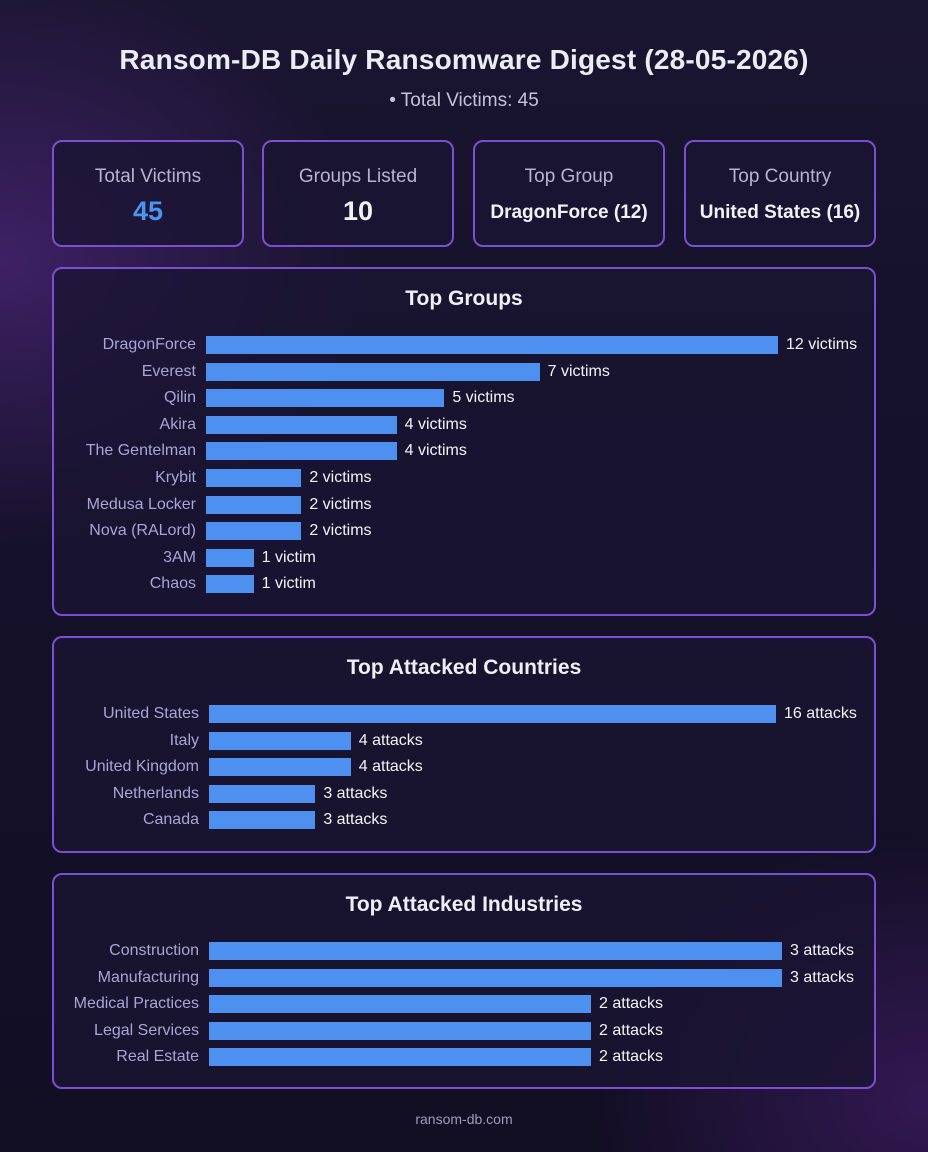 Image resolution: width=928 pixels, height=1152 pixels. What do you see at coordinates (170, 820) in the screenshot?
I see `bar-category-label: Canada` at bounding box center [170, 820].